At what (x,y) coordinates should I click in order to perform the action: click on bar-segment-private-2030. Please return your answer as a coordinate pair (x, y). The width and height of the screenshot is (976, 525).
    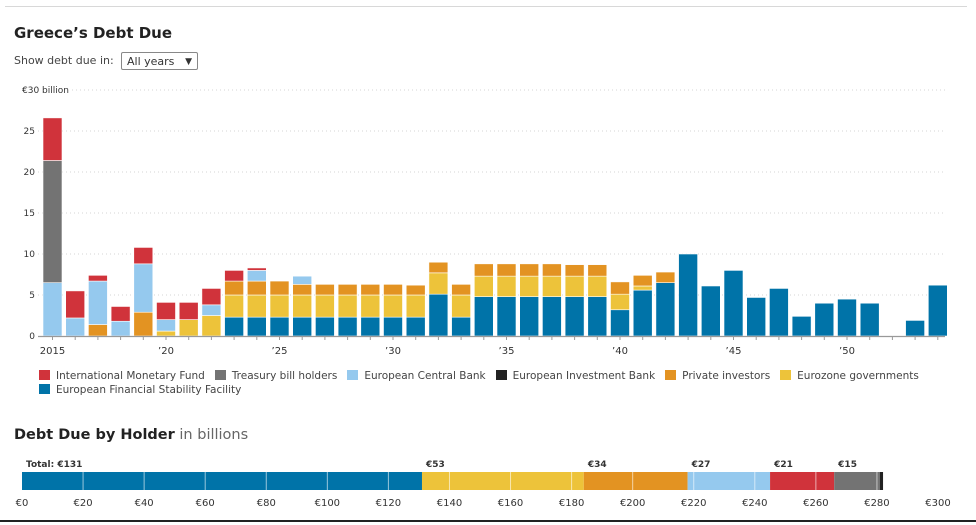
    Looking at the image, I should click on (393, 290).